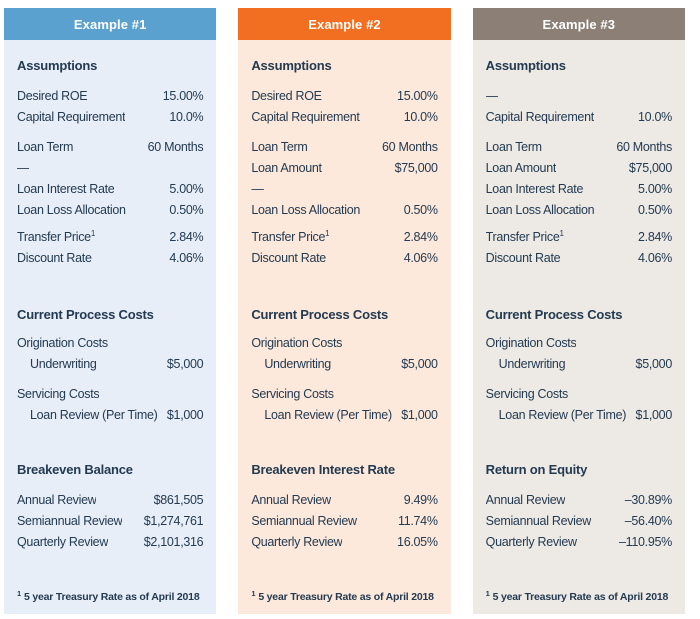 This screenshot has height=619, width=700. What do you see at coordinates (344, 343) in the screenshot?
I see `row-origination-costs: Origination Costs` at bounding box center [344, 343].